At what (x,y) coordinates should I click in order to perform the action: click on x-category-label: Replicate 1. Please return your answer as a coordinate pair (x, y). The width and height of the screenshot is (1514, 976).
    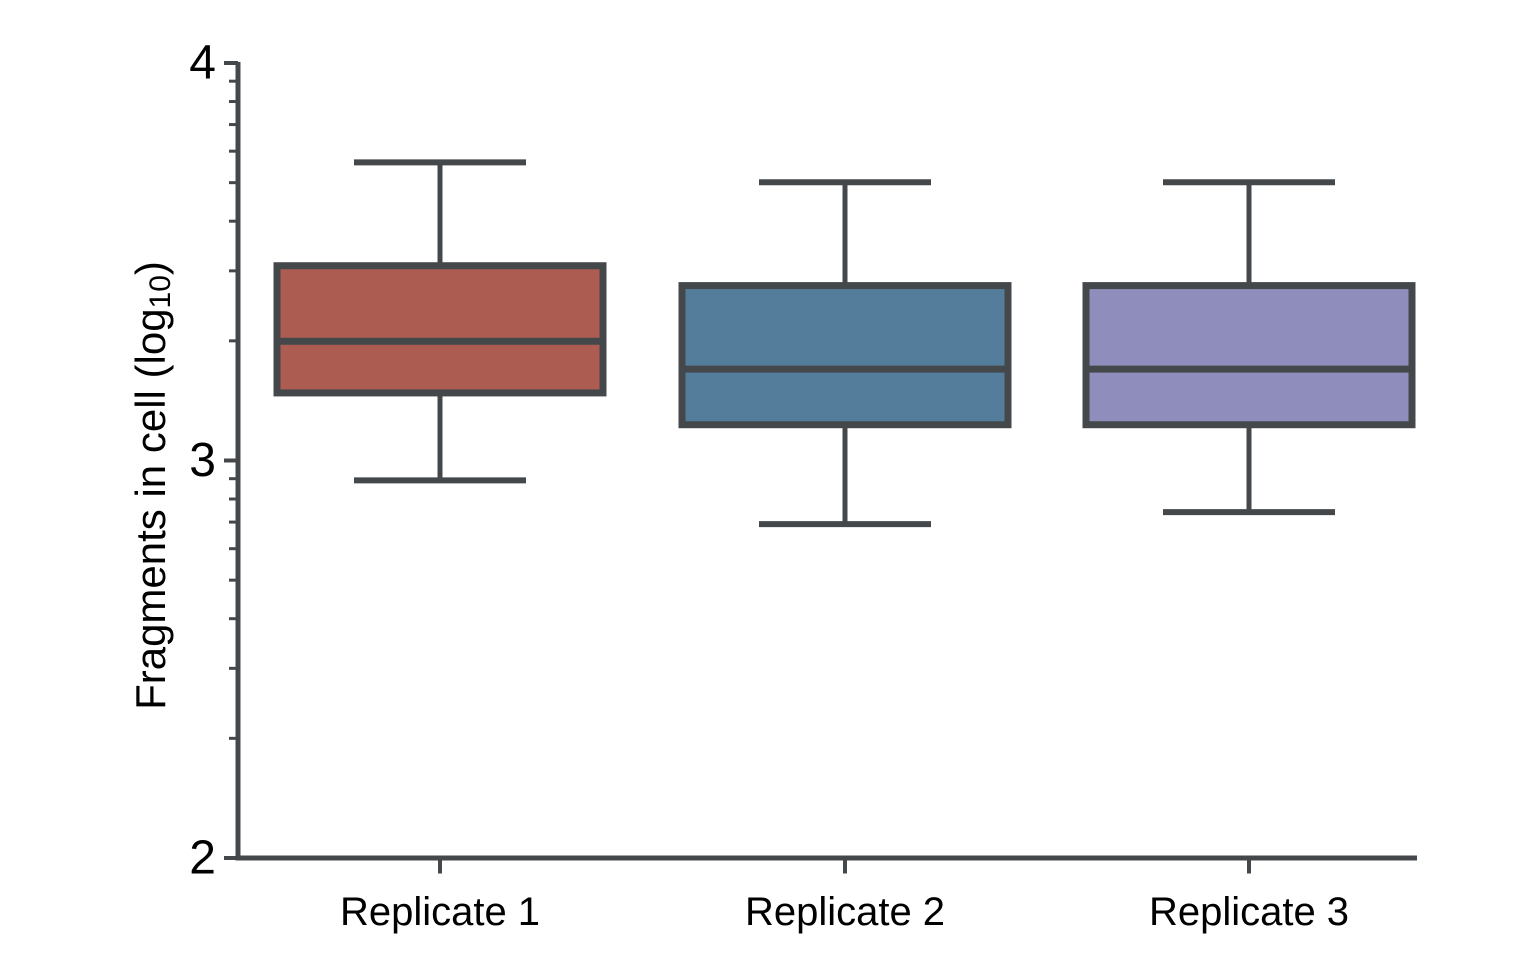
    Looking at the image, I should click on (440, 912).